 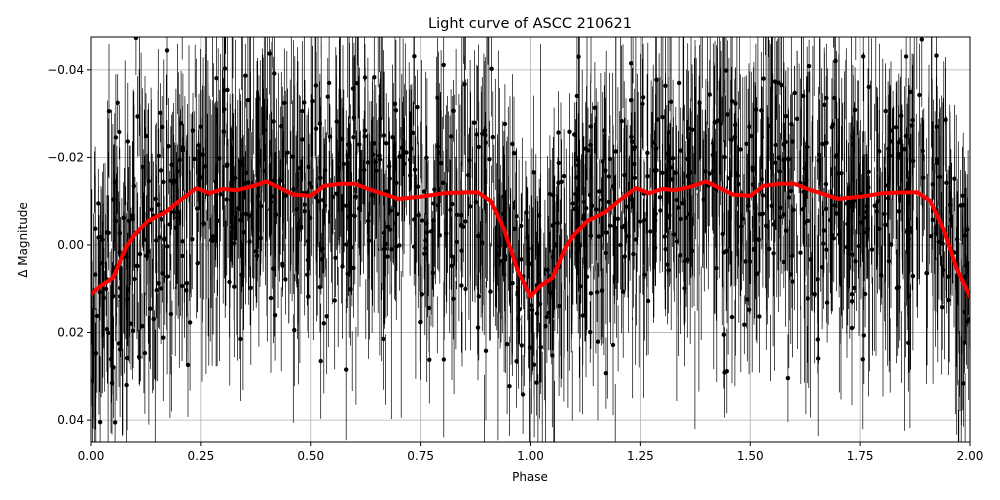 I want to click on x-tick-label: 0.75, so click(x=420, y=456).